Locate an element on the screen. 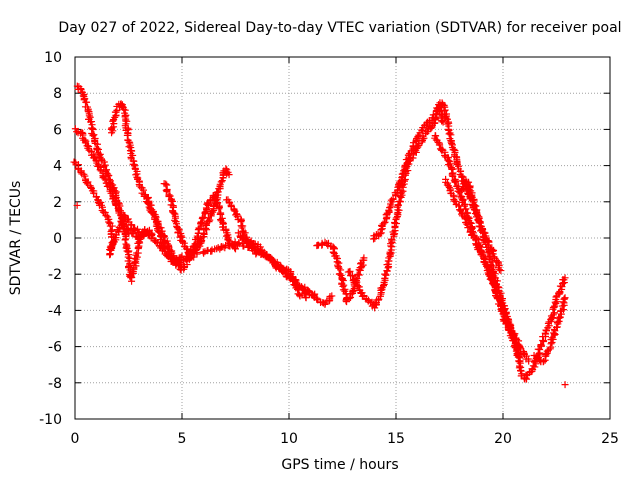 The width and height of the screenshot is (640, 480). y-tick-label: 0 is located at coordinates (57, 239).